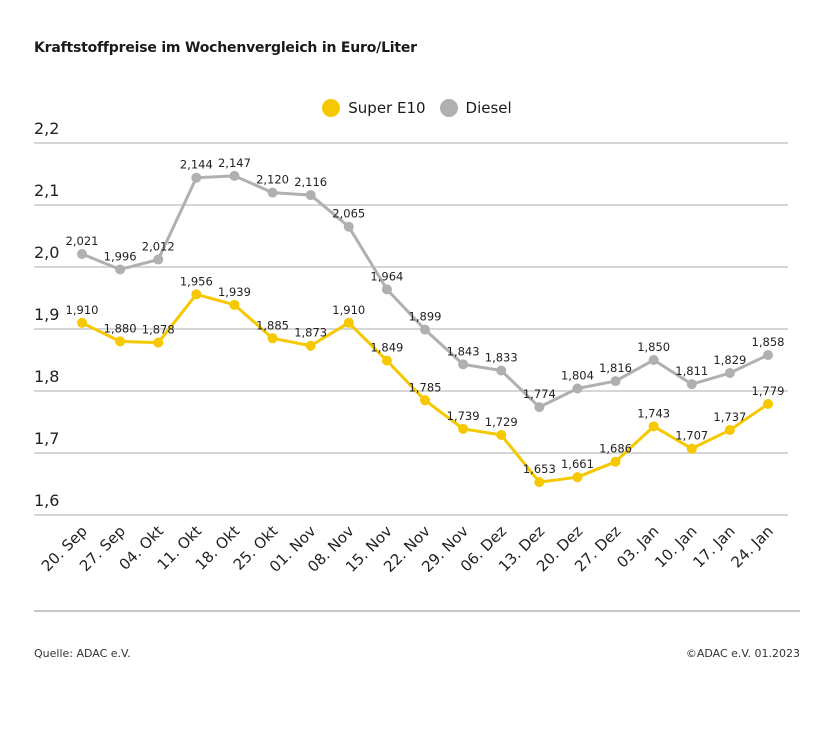 This screenshot has height=731, width=834. I want to click on legend-label-super-e10: Super E10, so click(387, 108).